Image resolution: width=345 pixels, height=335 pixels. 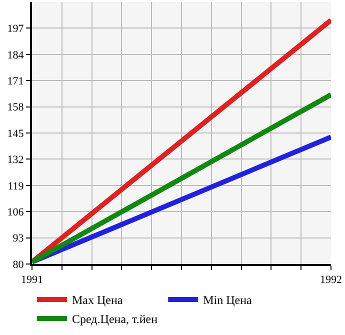 I want to click on y-tick-label: 132, so click(x=15, y=160).